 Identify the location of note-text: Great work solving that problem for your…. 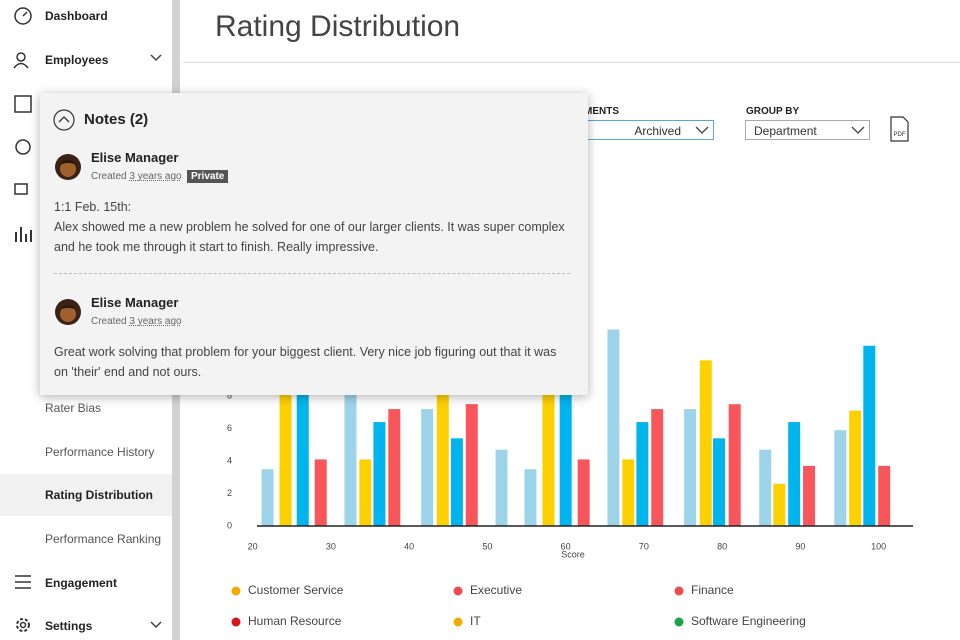
(305, 352).